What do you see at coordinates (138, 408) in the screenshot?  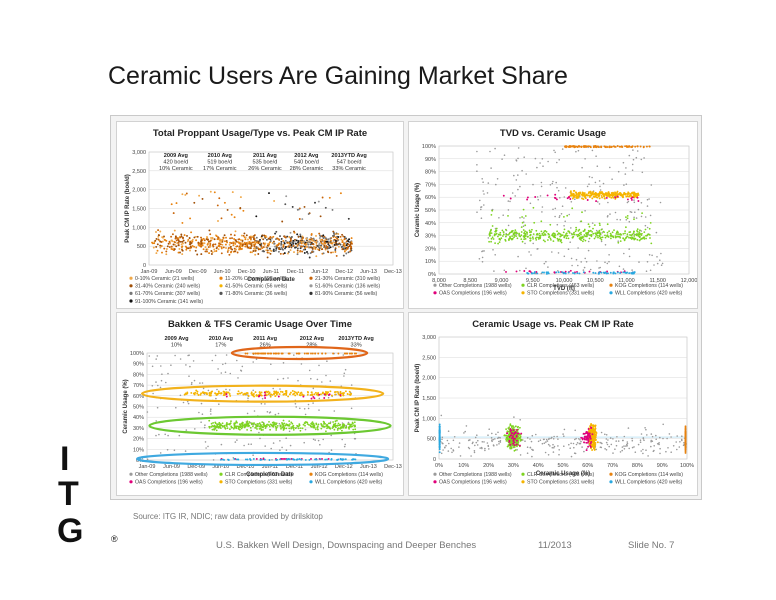 I see `y-tick-label: 50%` at bounding box center [138, 408].